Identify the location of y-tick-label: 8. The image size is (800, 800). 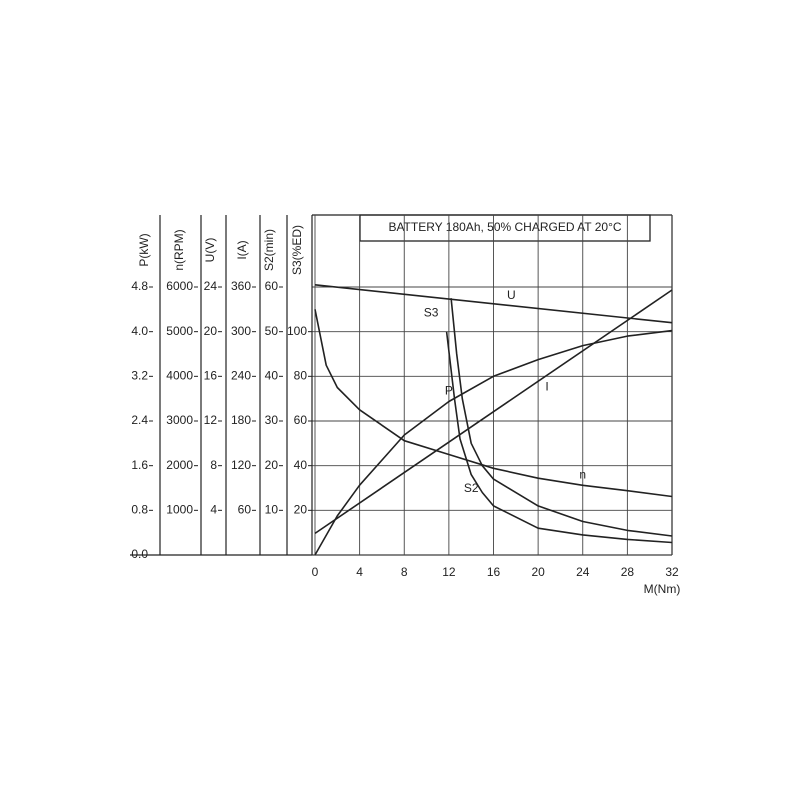
(213, 465).